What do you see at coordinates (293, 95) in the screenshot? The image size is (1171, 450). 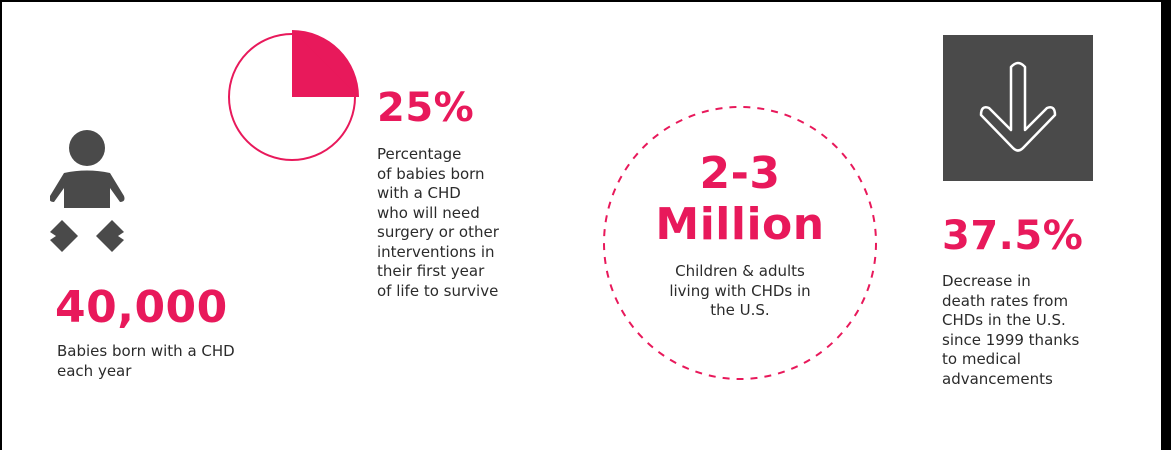 I see `pie-quarter-icon` at bounding box center [293, 95].